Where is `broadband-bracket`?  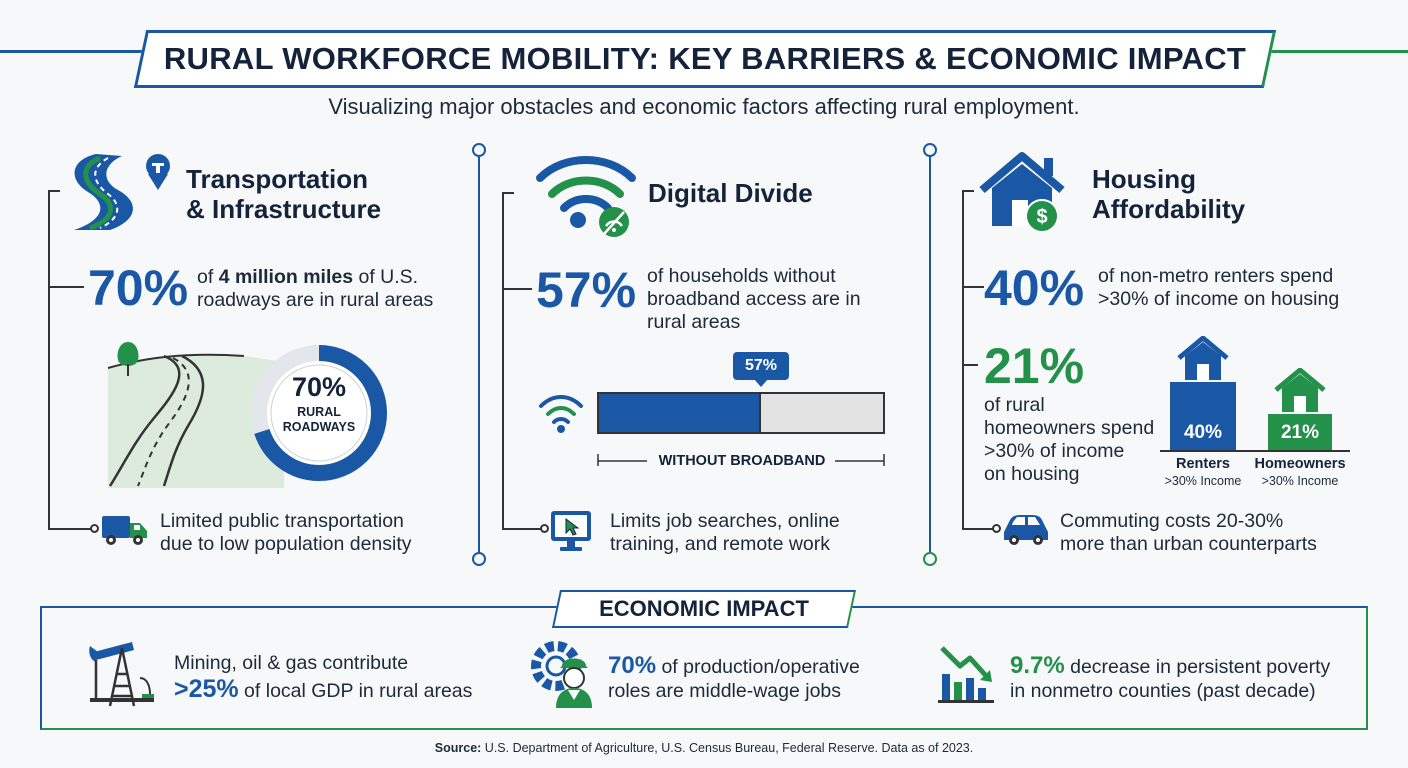 broadband-bracket is located at coordinates (741, 460).